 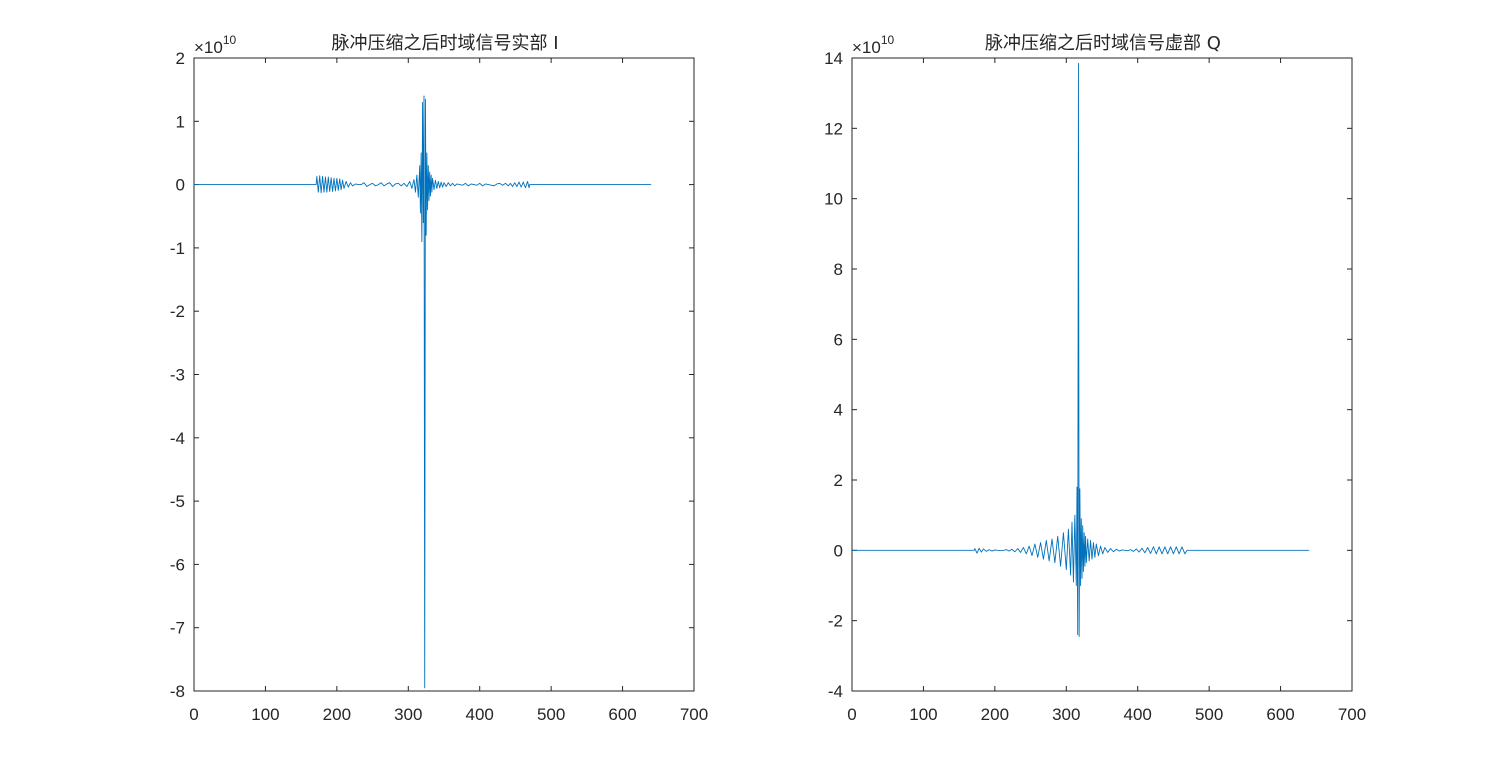 I want to click on y-tick-label: 6, so click(x=838, y=339).